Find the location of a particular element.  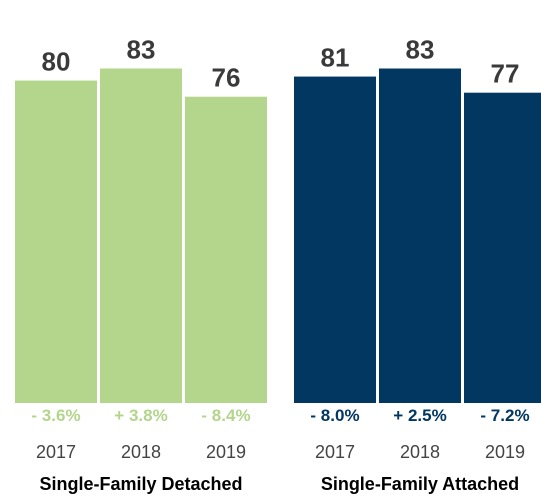

group-label: Single-Family Detached is located at coordinates (140, 484).